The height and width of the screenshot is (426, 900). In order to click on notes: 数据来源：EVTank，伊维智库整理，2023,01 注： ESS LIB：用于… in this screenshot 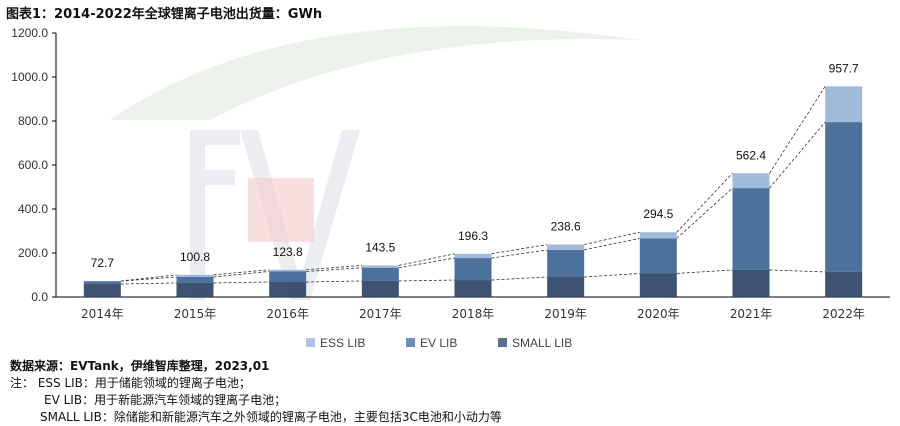, I will do `click(256, 392)`.